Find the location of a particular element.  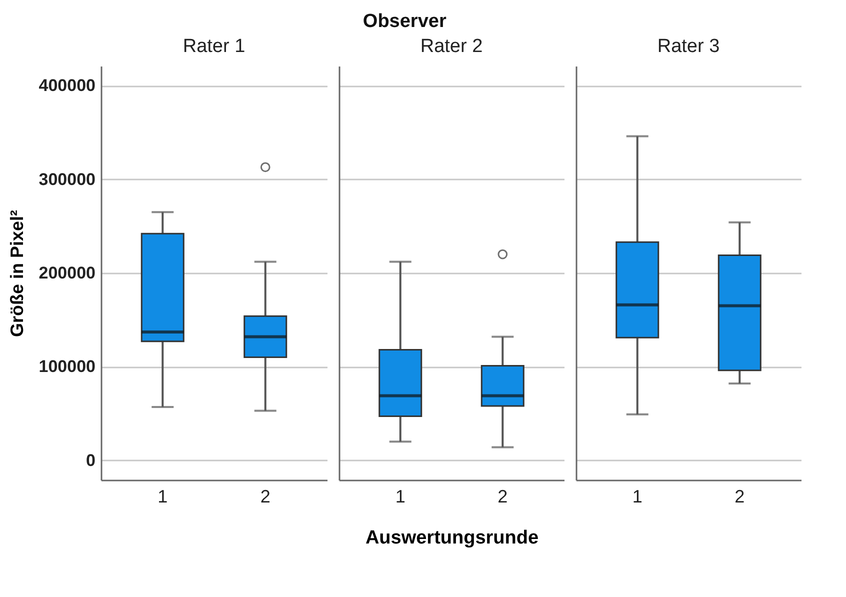

chart-title: Rater 3 is located at coordinates (688, 46).